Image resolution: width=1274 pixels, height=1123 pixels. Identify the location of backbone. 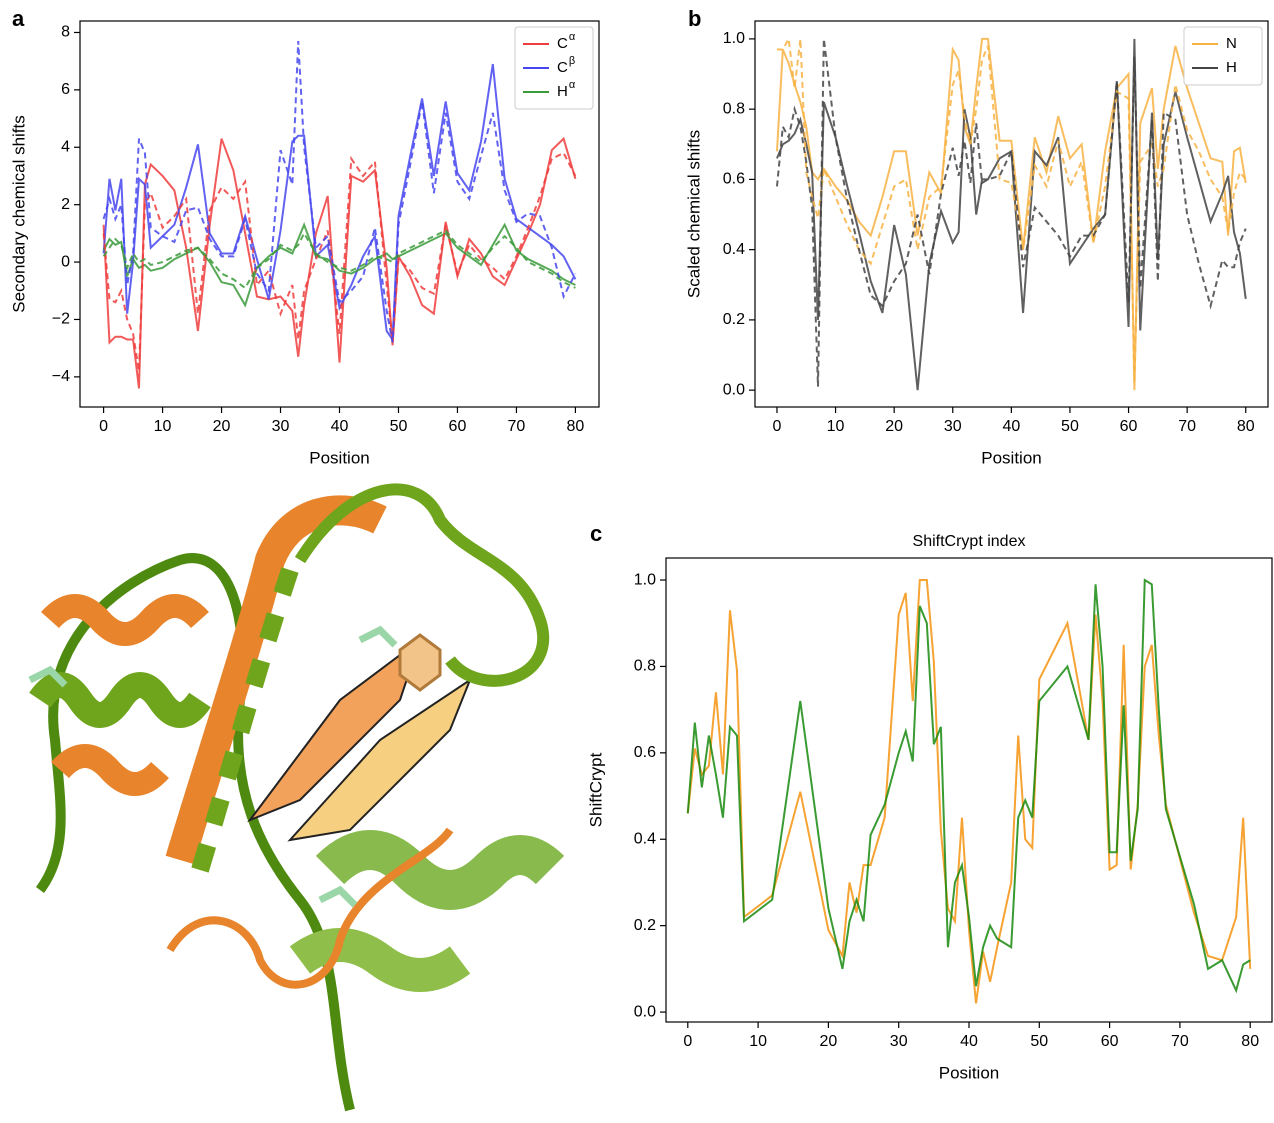
(195, 832).